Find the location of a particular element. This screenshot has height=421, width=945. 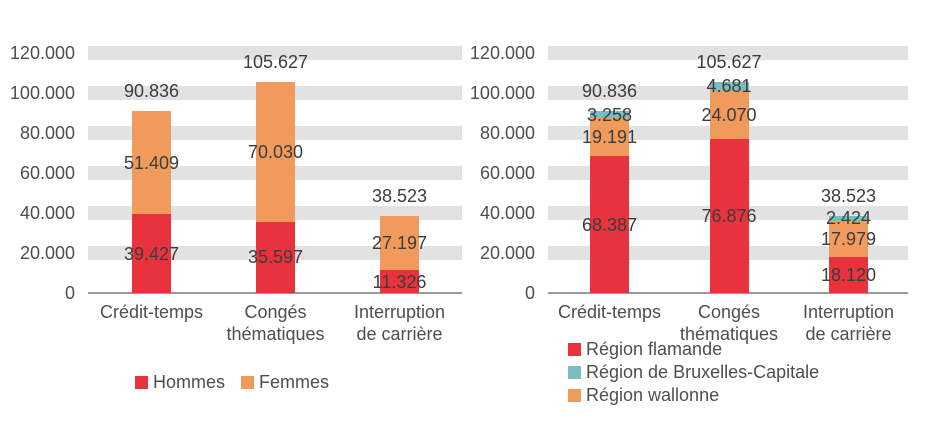

segment-value-label: 27.197 is located at coordinates (399, 243).